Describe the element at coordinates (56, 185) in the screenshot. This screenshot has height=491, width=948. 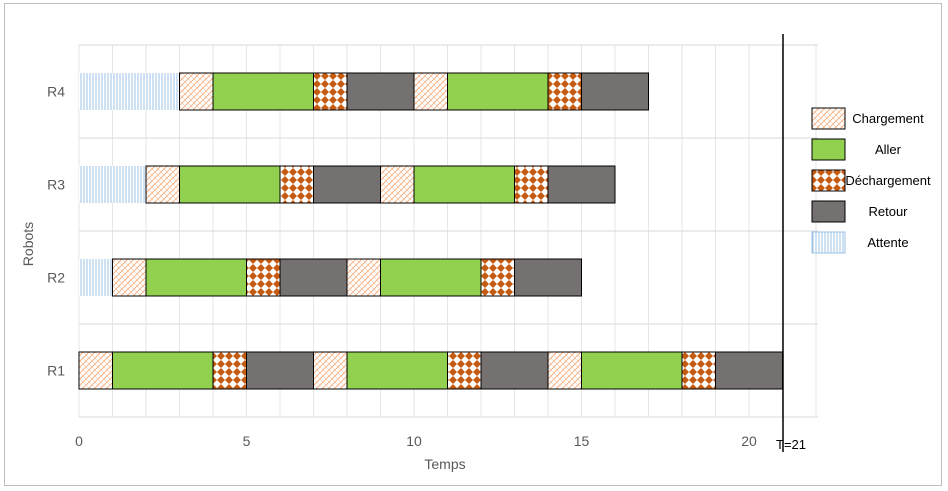
I see `y-tick-label: R3` at that location.